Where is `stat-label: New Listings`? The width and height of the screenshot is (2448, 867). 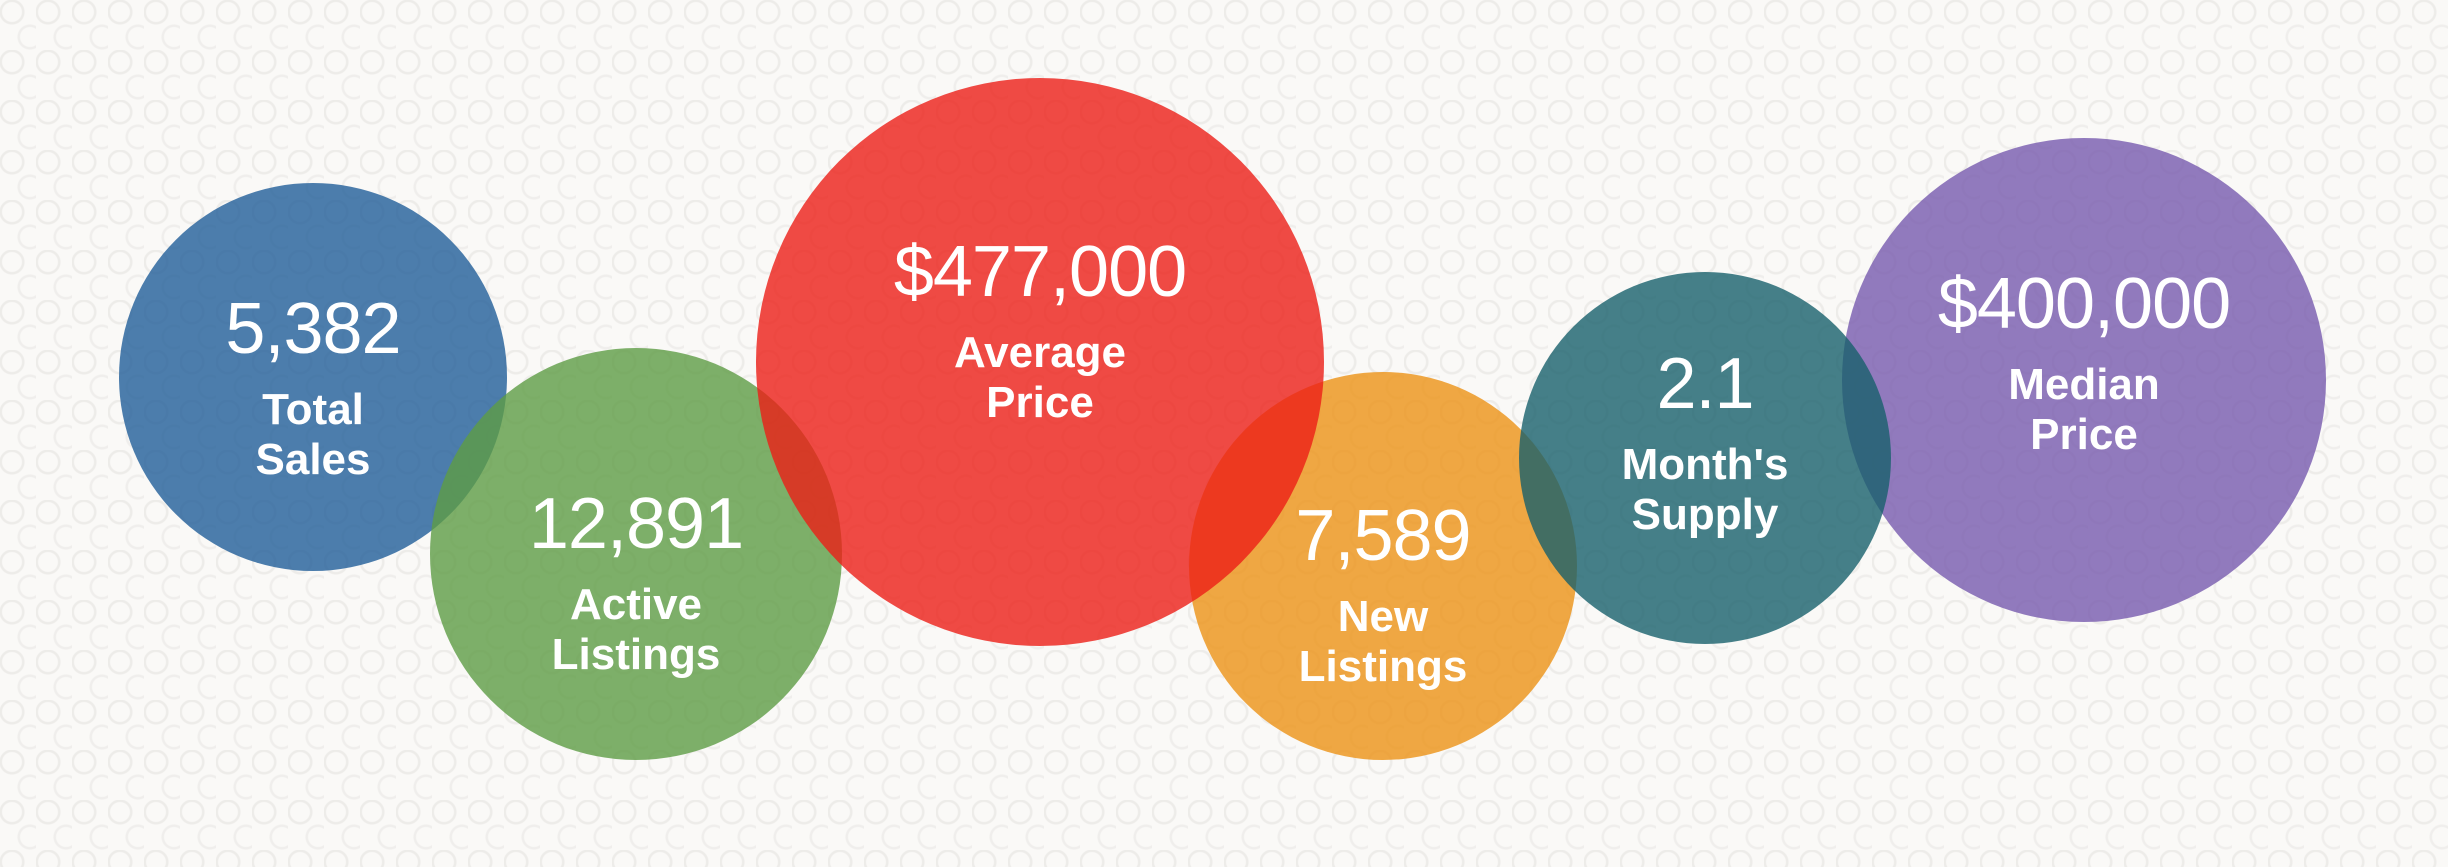 stat-label: New Listings is located at coordinates (1383, 642).